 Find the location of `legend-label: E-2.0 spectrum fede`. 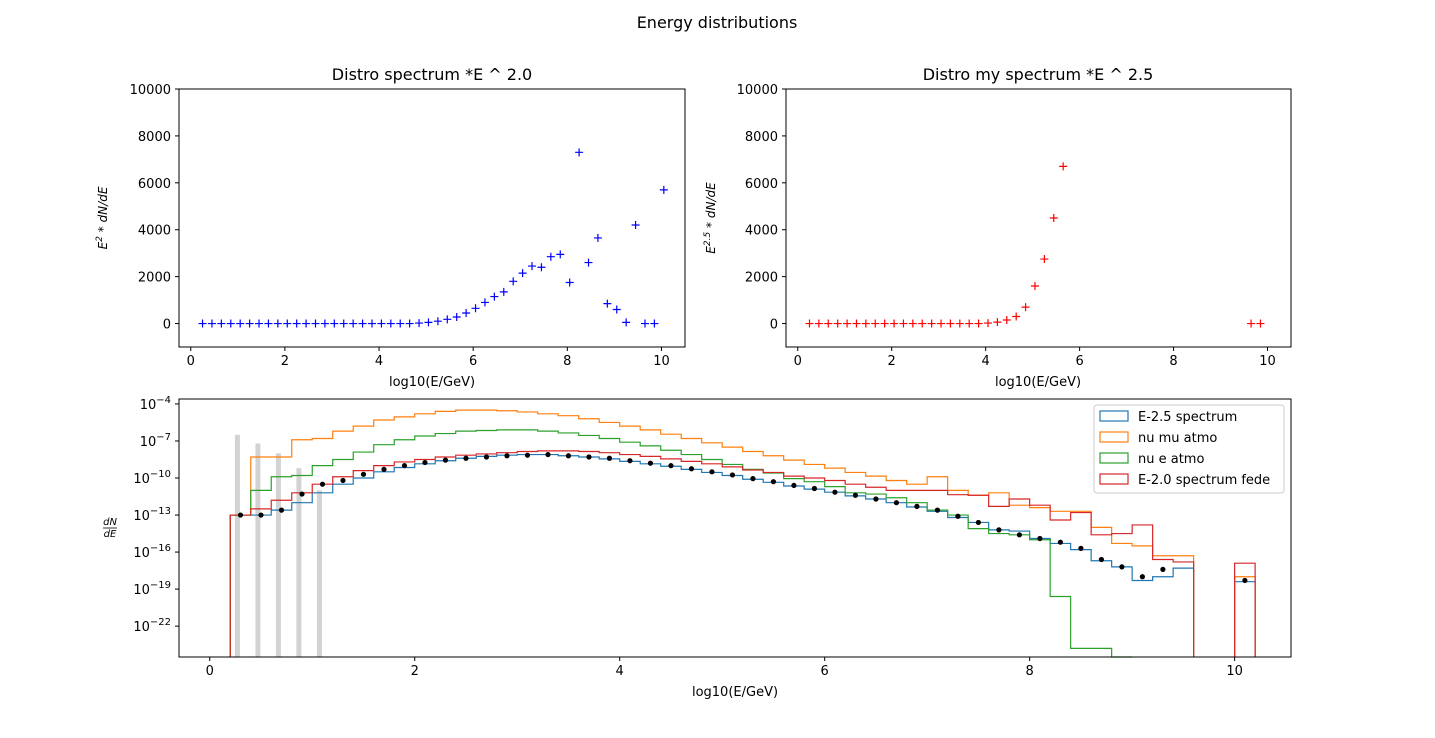

legend-label: E-2.0 spectrum fede is located at coordinates (1204, 480).